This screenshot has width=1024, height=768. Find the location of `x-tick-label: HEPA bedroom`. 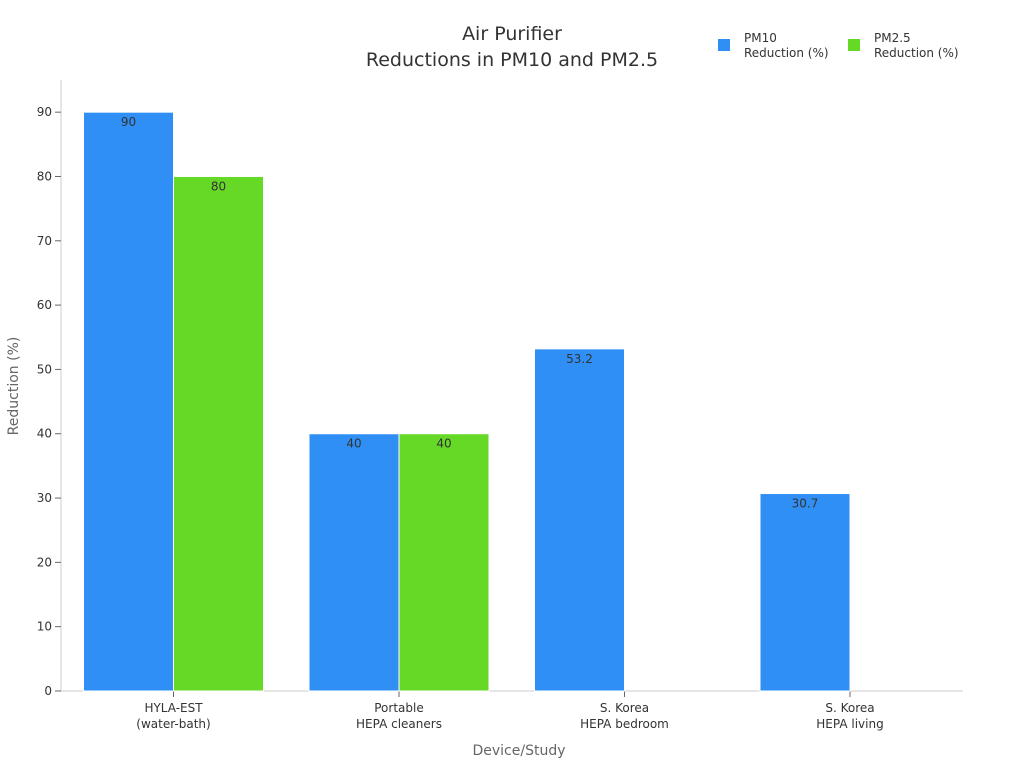

x-tick-label: HEPA bedroom is located at coordinates (624, 724).